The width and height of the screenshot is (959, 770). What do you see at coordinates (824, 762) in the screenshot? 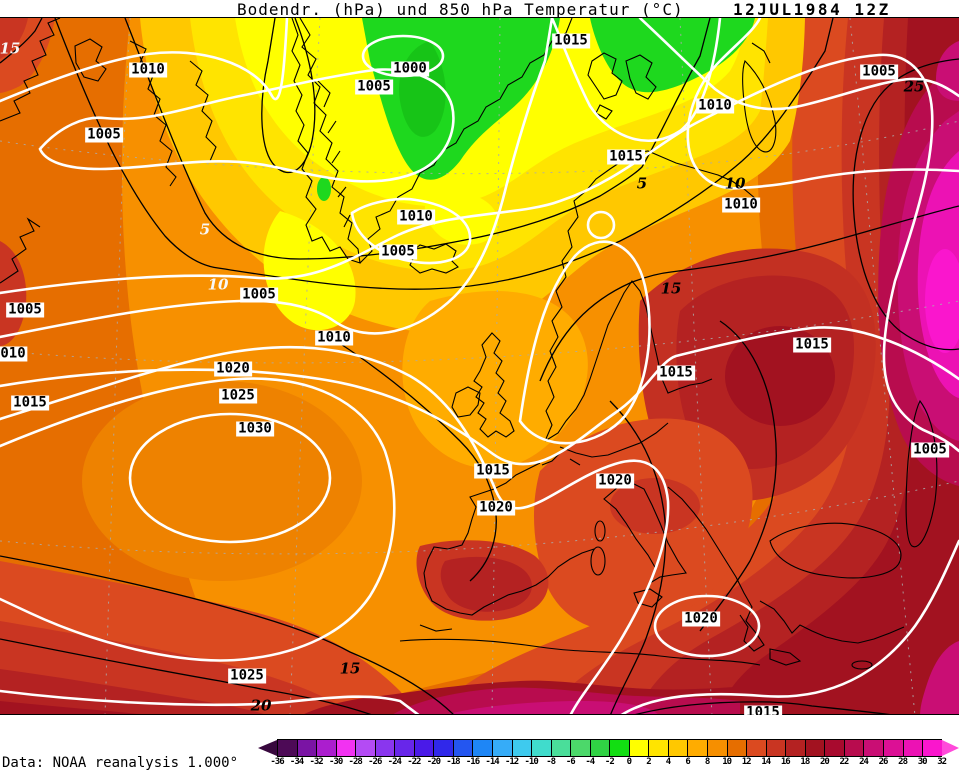
I see `colorbar-tick: 20` at bounding box center [824, 762].